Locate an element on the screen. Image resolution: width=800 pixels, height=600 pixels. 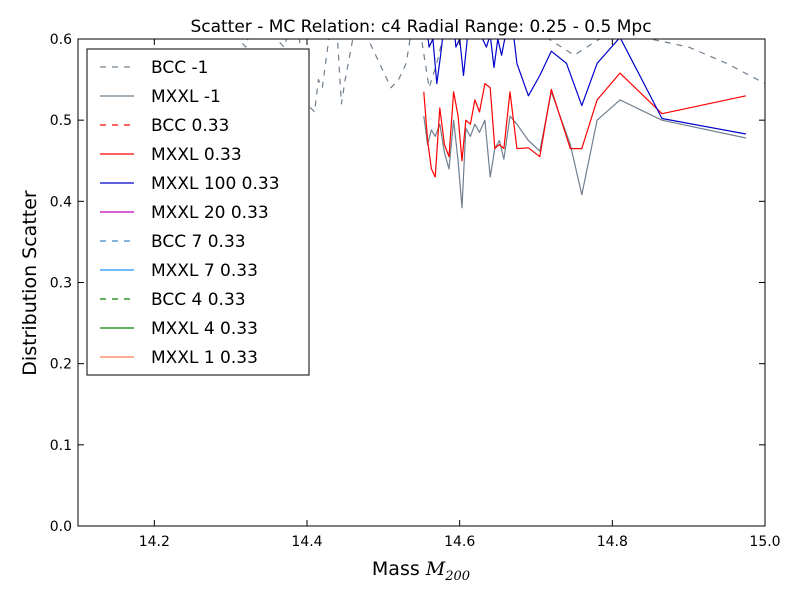
legend-label: MXXL 20 0.33 is located at coordinates (210, 213).